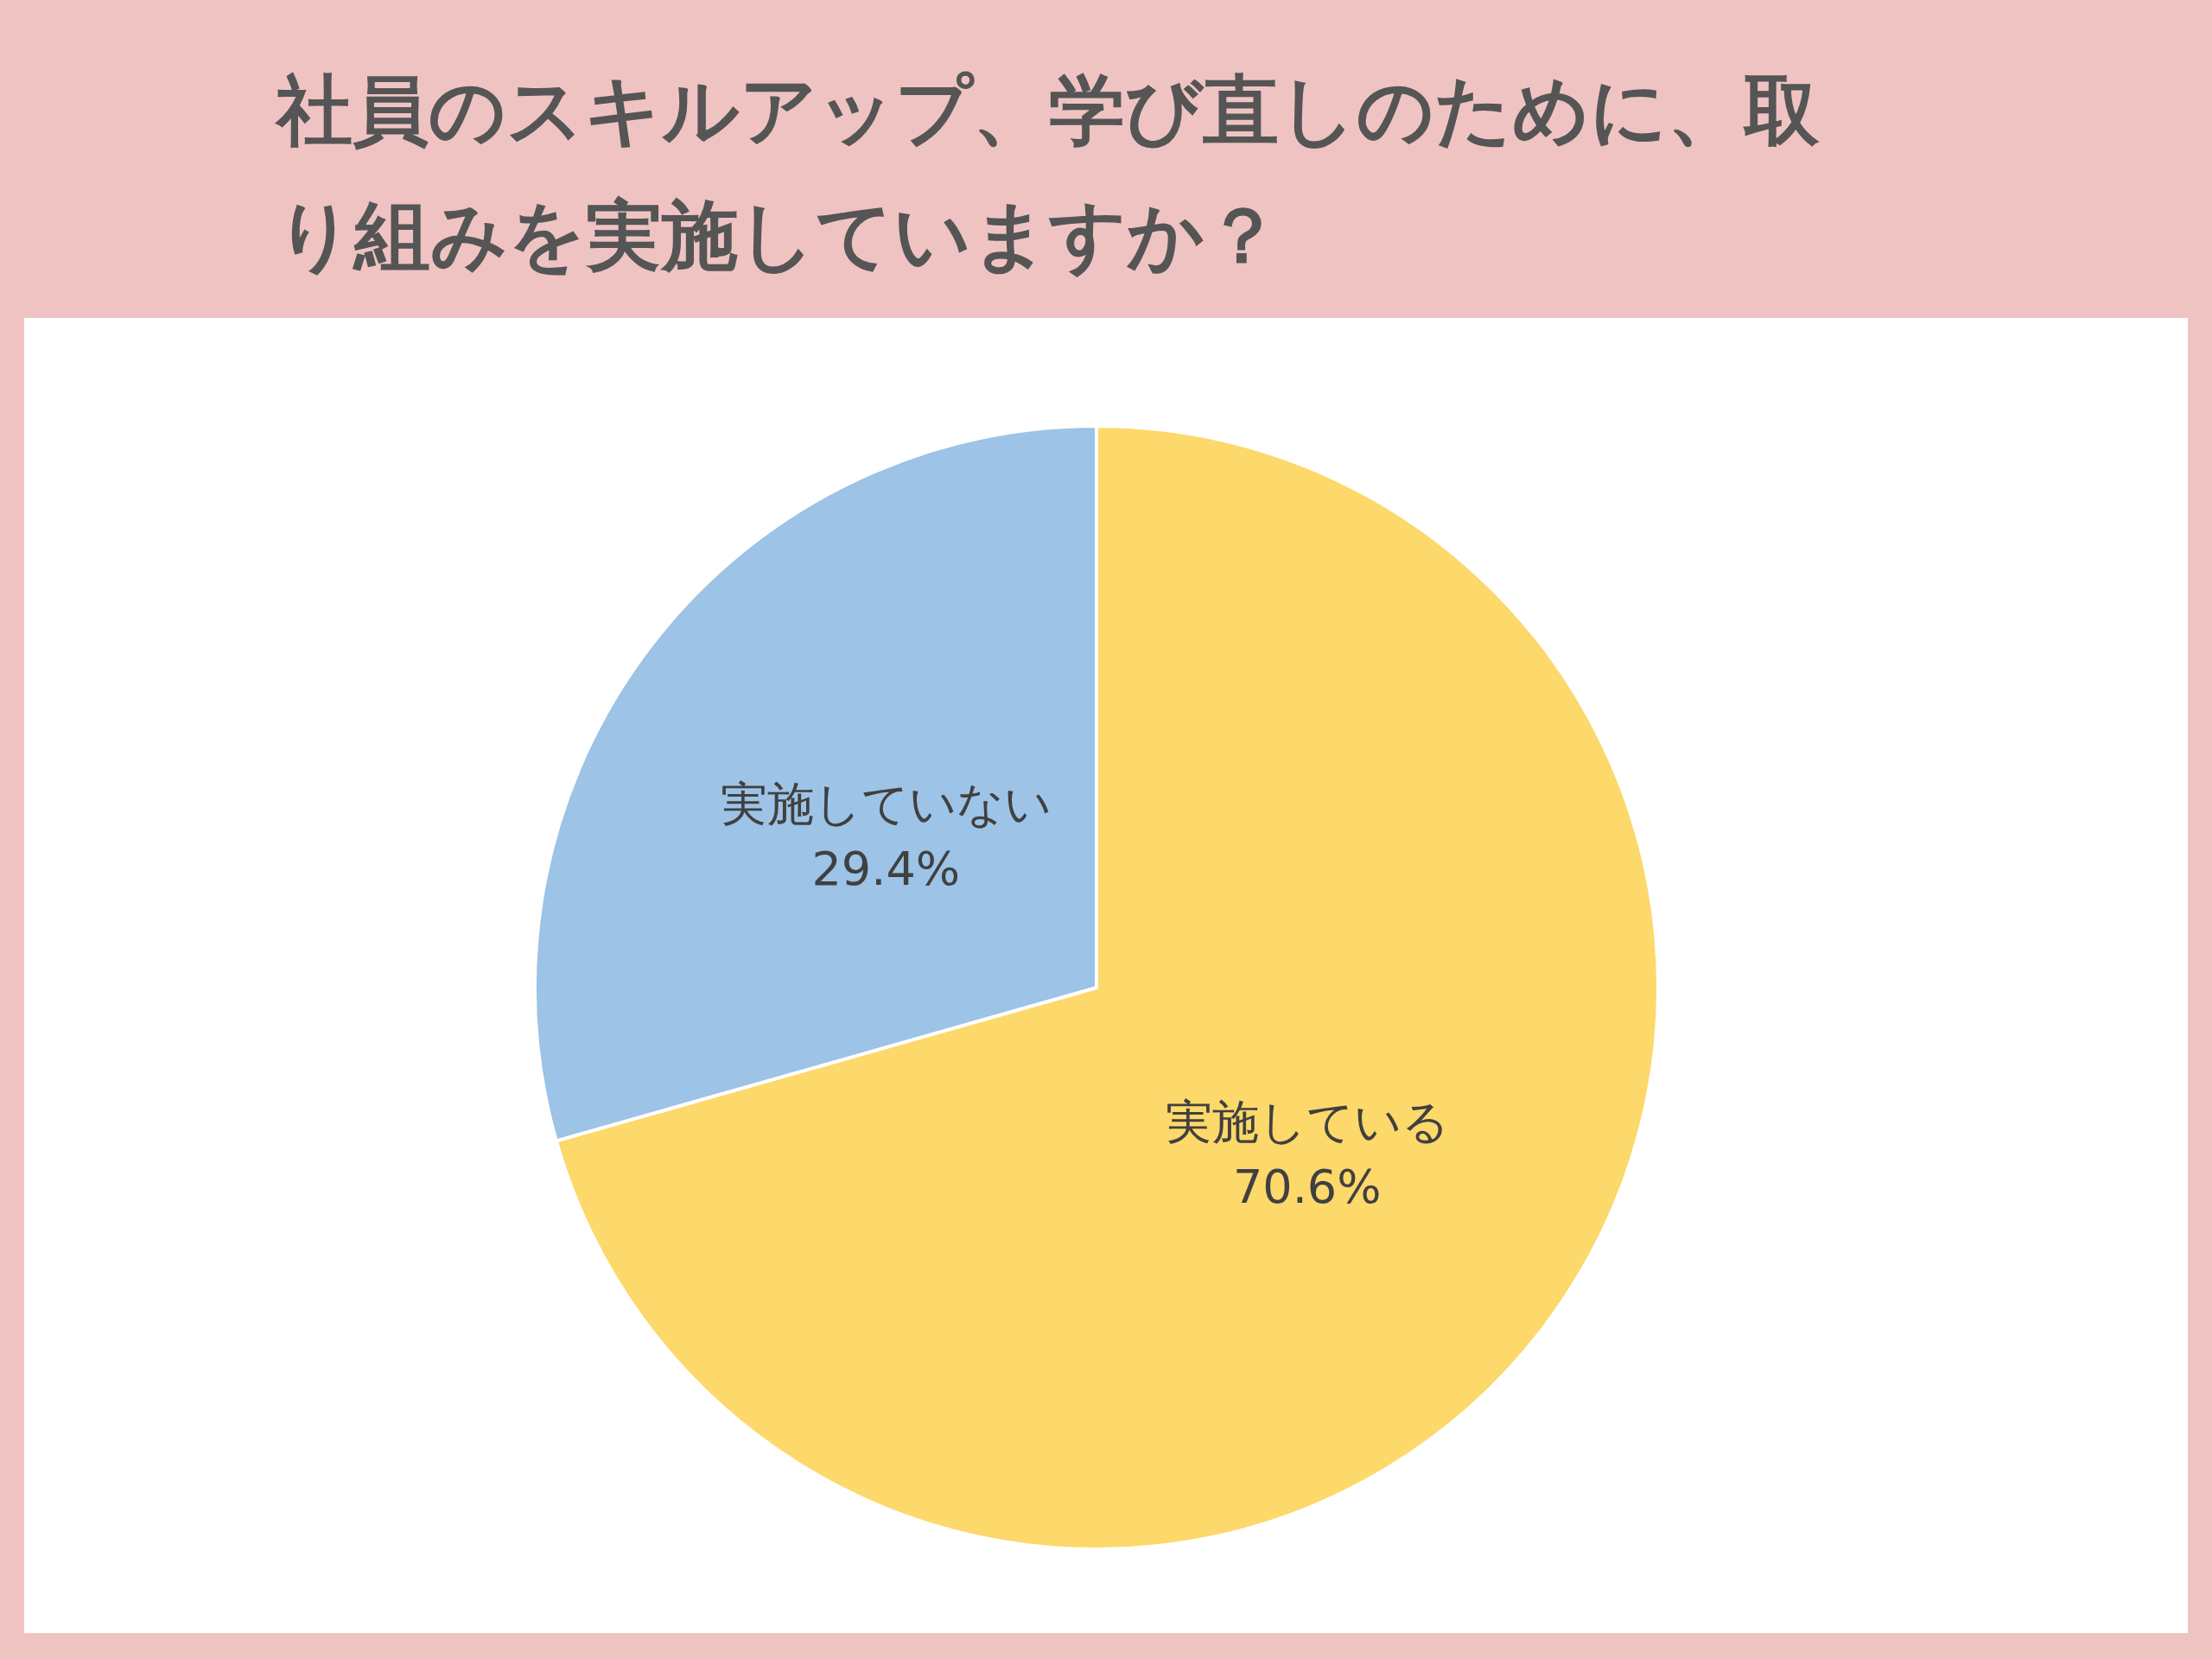  I want to click on data-label: 29.4%, so click(886, 868).